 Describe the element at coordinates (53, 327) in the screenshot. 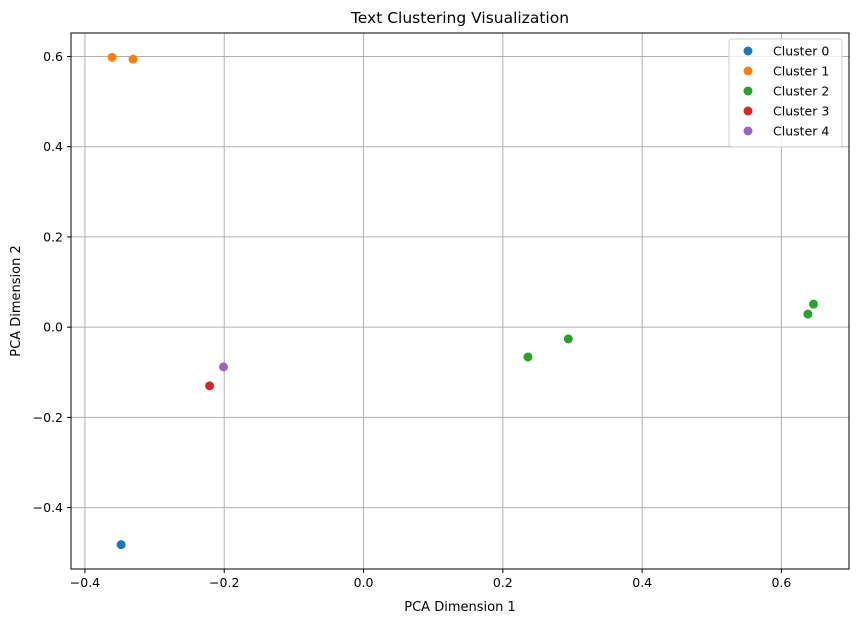

I see `y-tick-label: 0.0` at that location.